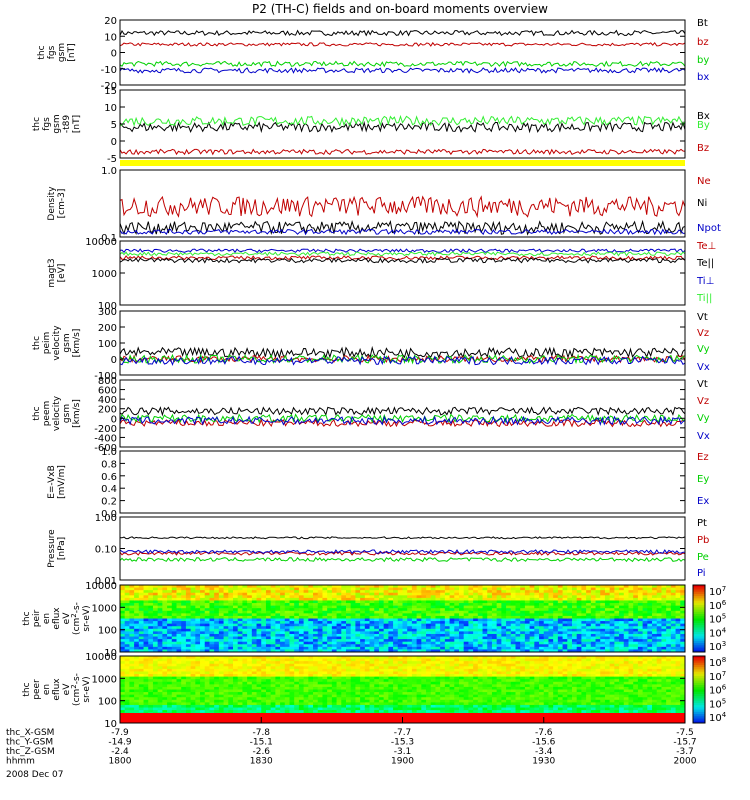  What do you see at coordinates (402, 553) in the screenshot?
I see `series-line-Pb` at bounding box center [402, 553].